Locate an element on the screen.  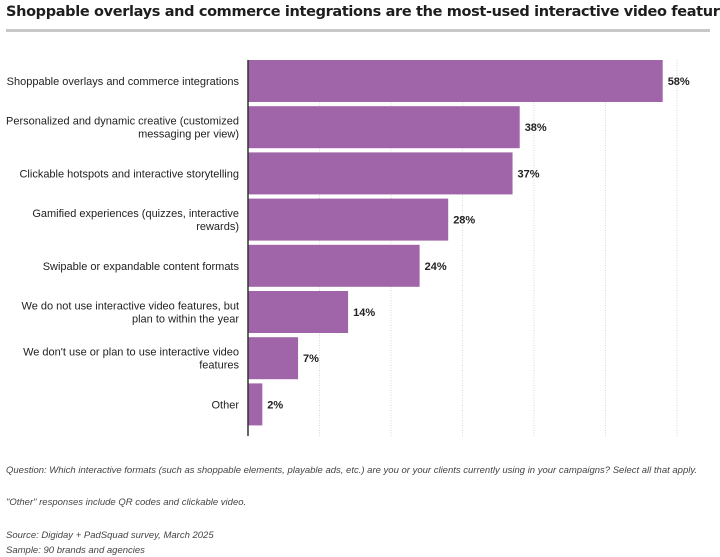
title-divider is located at coordinates (358, 30).